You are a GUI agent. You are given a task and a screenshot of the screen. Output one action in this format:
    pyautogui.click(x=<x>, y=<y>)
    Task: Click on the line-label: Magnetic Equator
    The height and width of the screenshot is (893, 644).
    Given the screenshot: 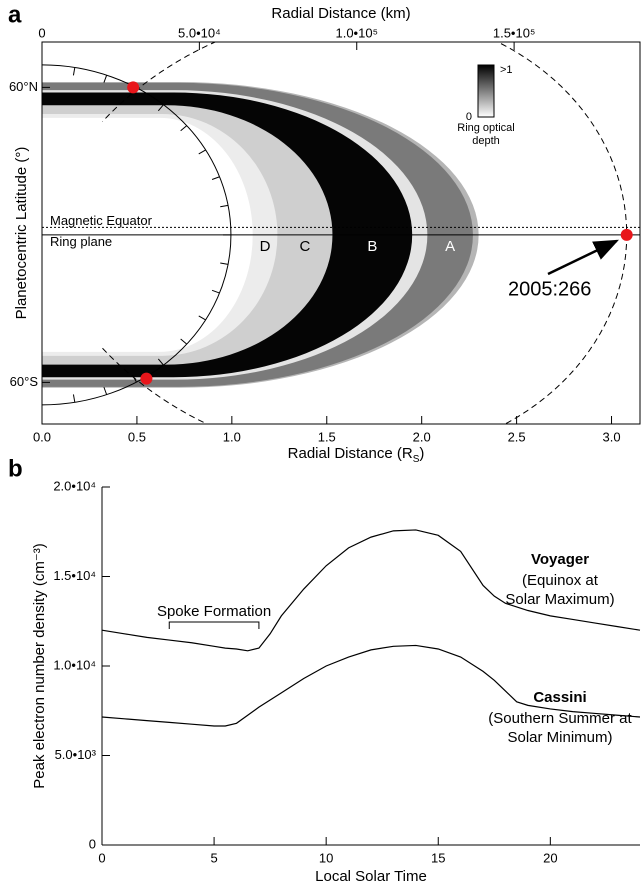 What is the action you would take?
    pyautogui.click(x=101, y=220)
    